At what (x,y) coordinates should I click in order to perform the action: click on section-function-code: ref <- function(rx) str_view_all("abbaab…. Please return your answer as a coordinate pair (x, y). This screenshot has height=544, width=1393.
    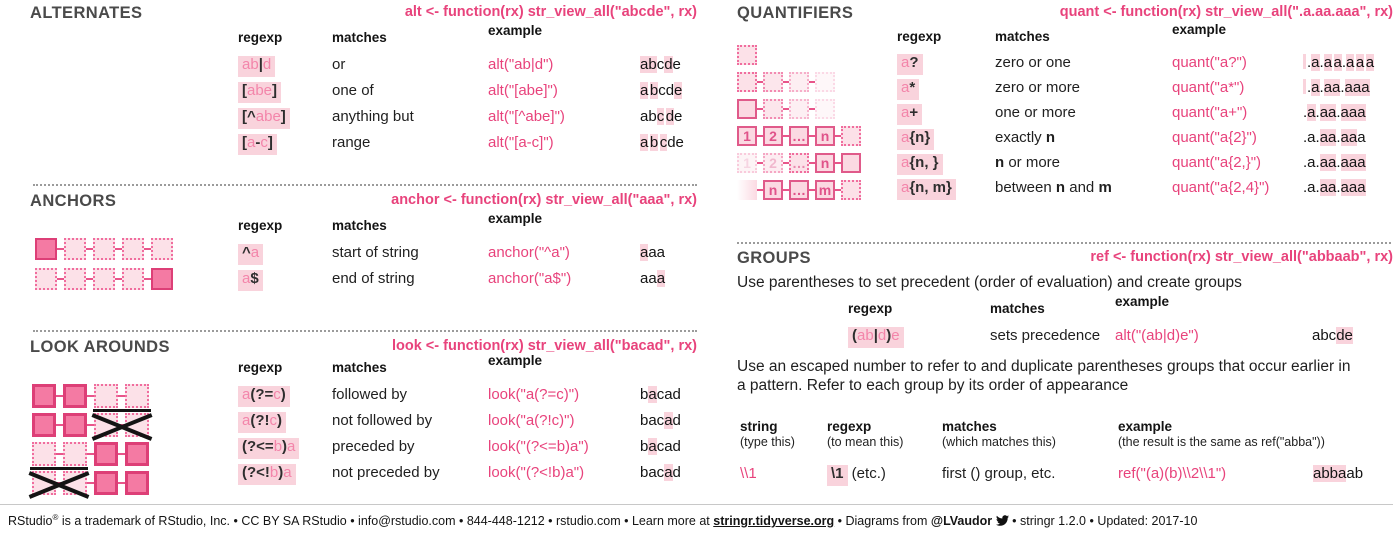
    Looking at the image, I should click on (1241, 257).